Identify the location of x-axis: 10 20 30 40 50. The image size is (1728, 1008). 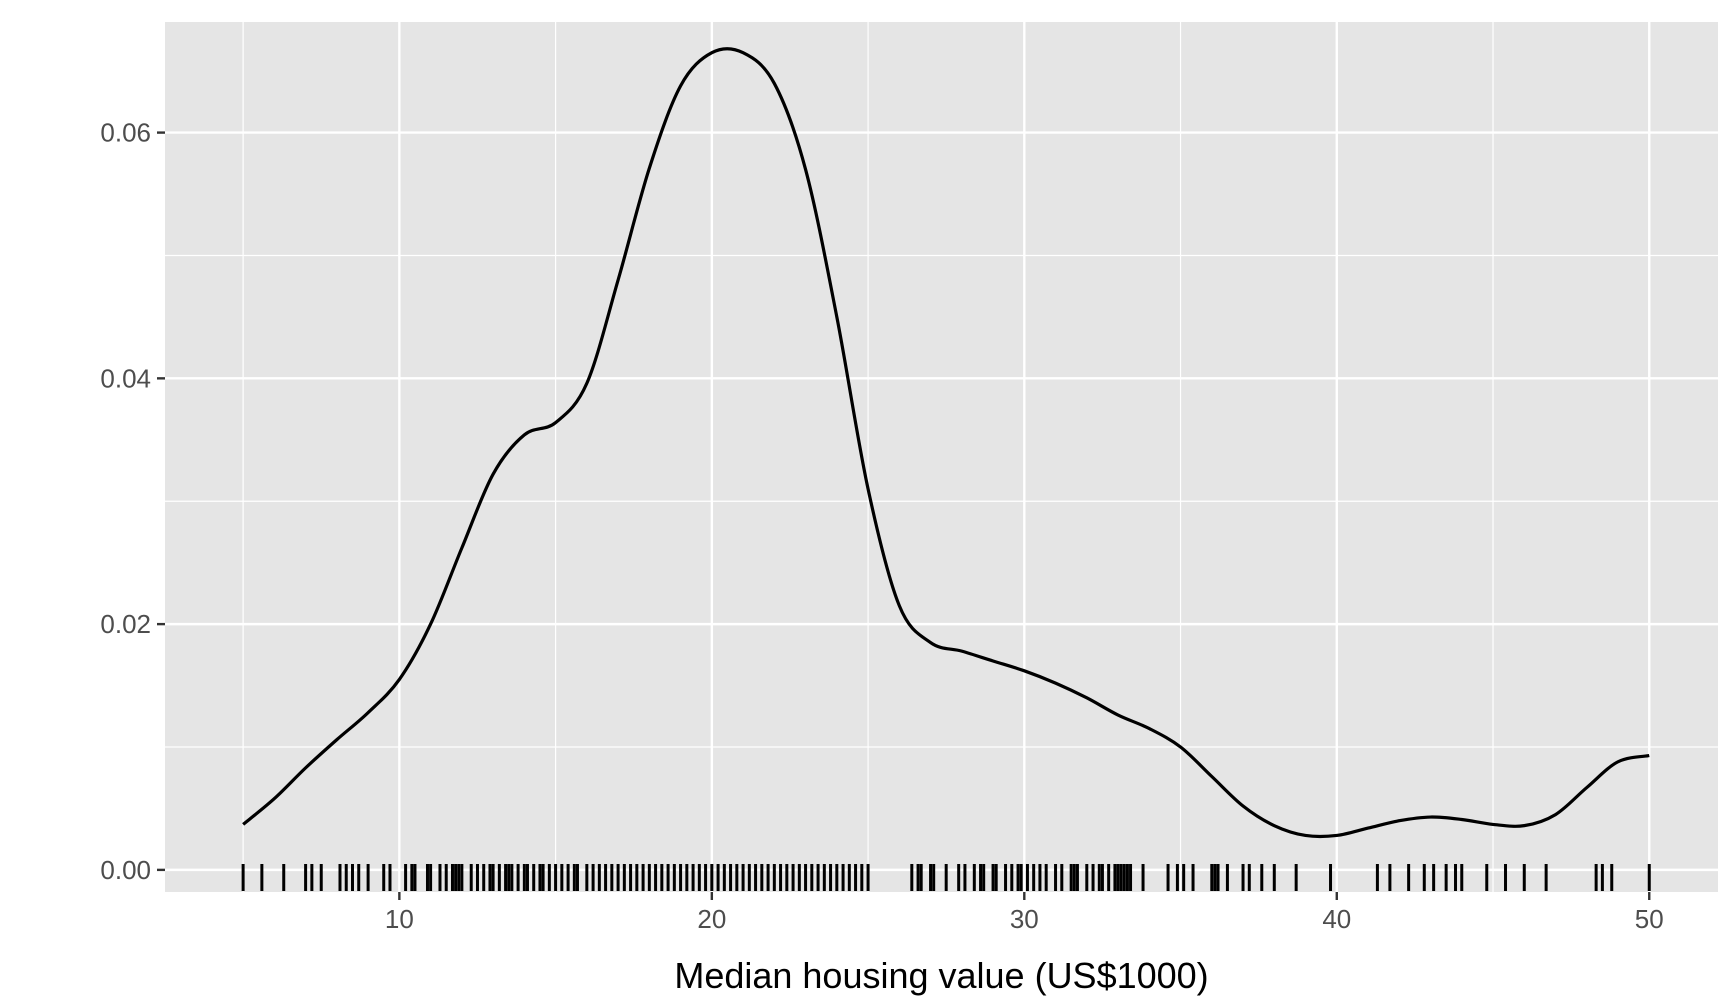
(1024, 913).